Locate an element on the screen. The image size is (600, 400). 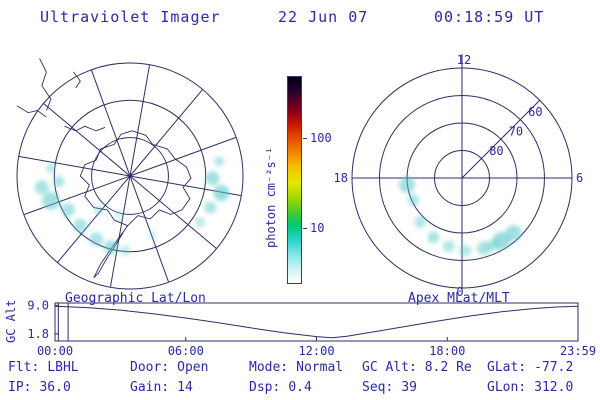
status-gc-alt: GC Alt: 8.2 Re is located at coordinates (417, 367).